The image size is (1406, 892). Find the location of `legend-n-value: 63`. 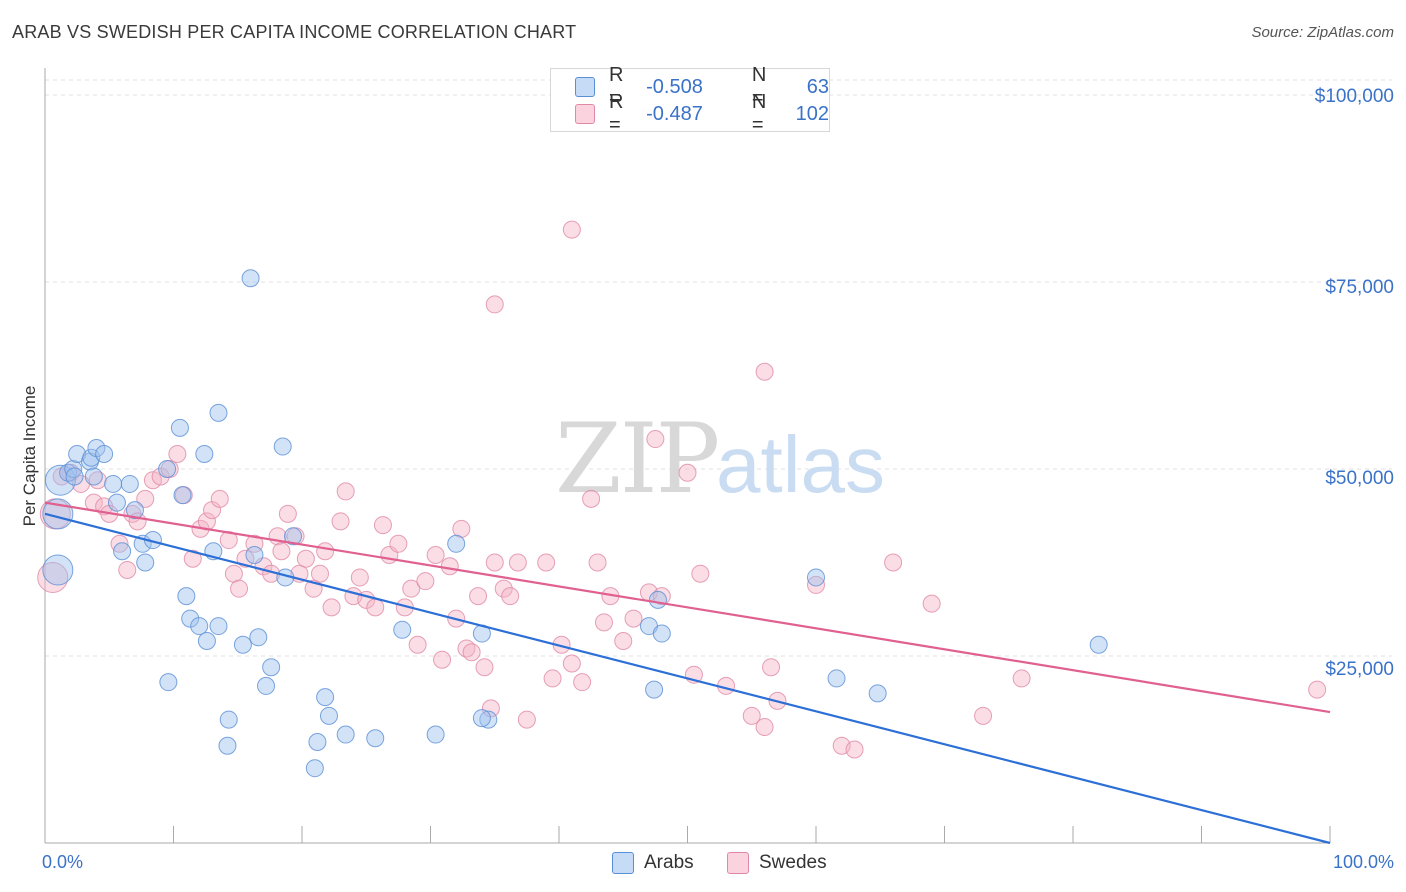

legend-n-value: 63 is located at coordinates (817, 86).